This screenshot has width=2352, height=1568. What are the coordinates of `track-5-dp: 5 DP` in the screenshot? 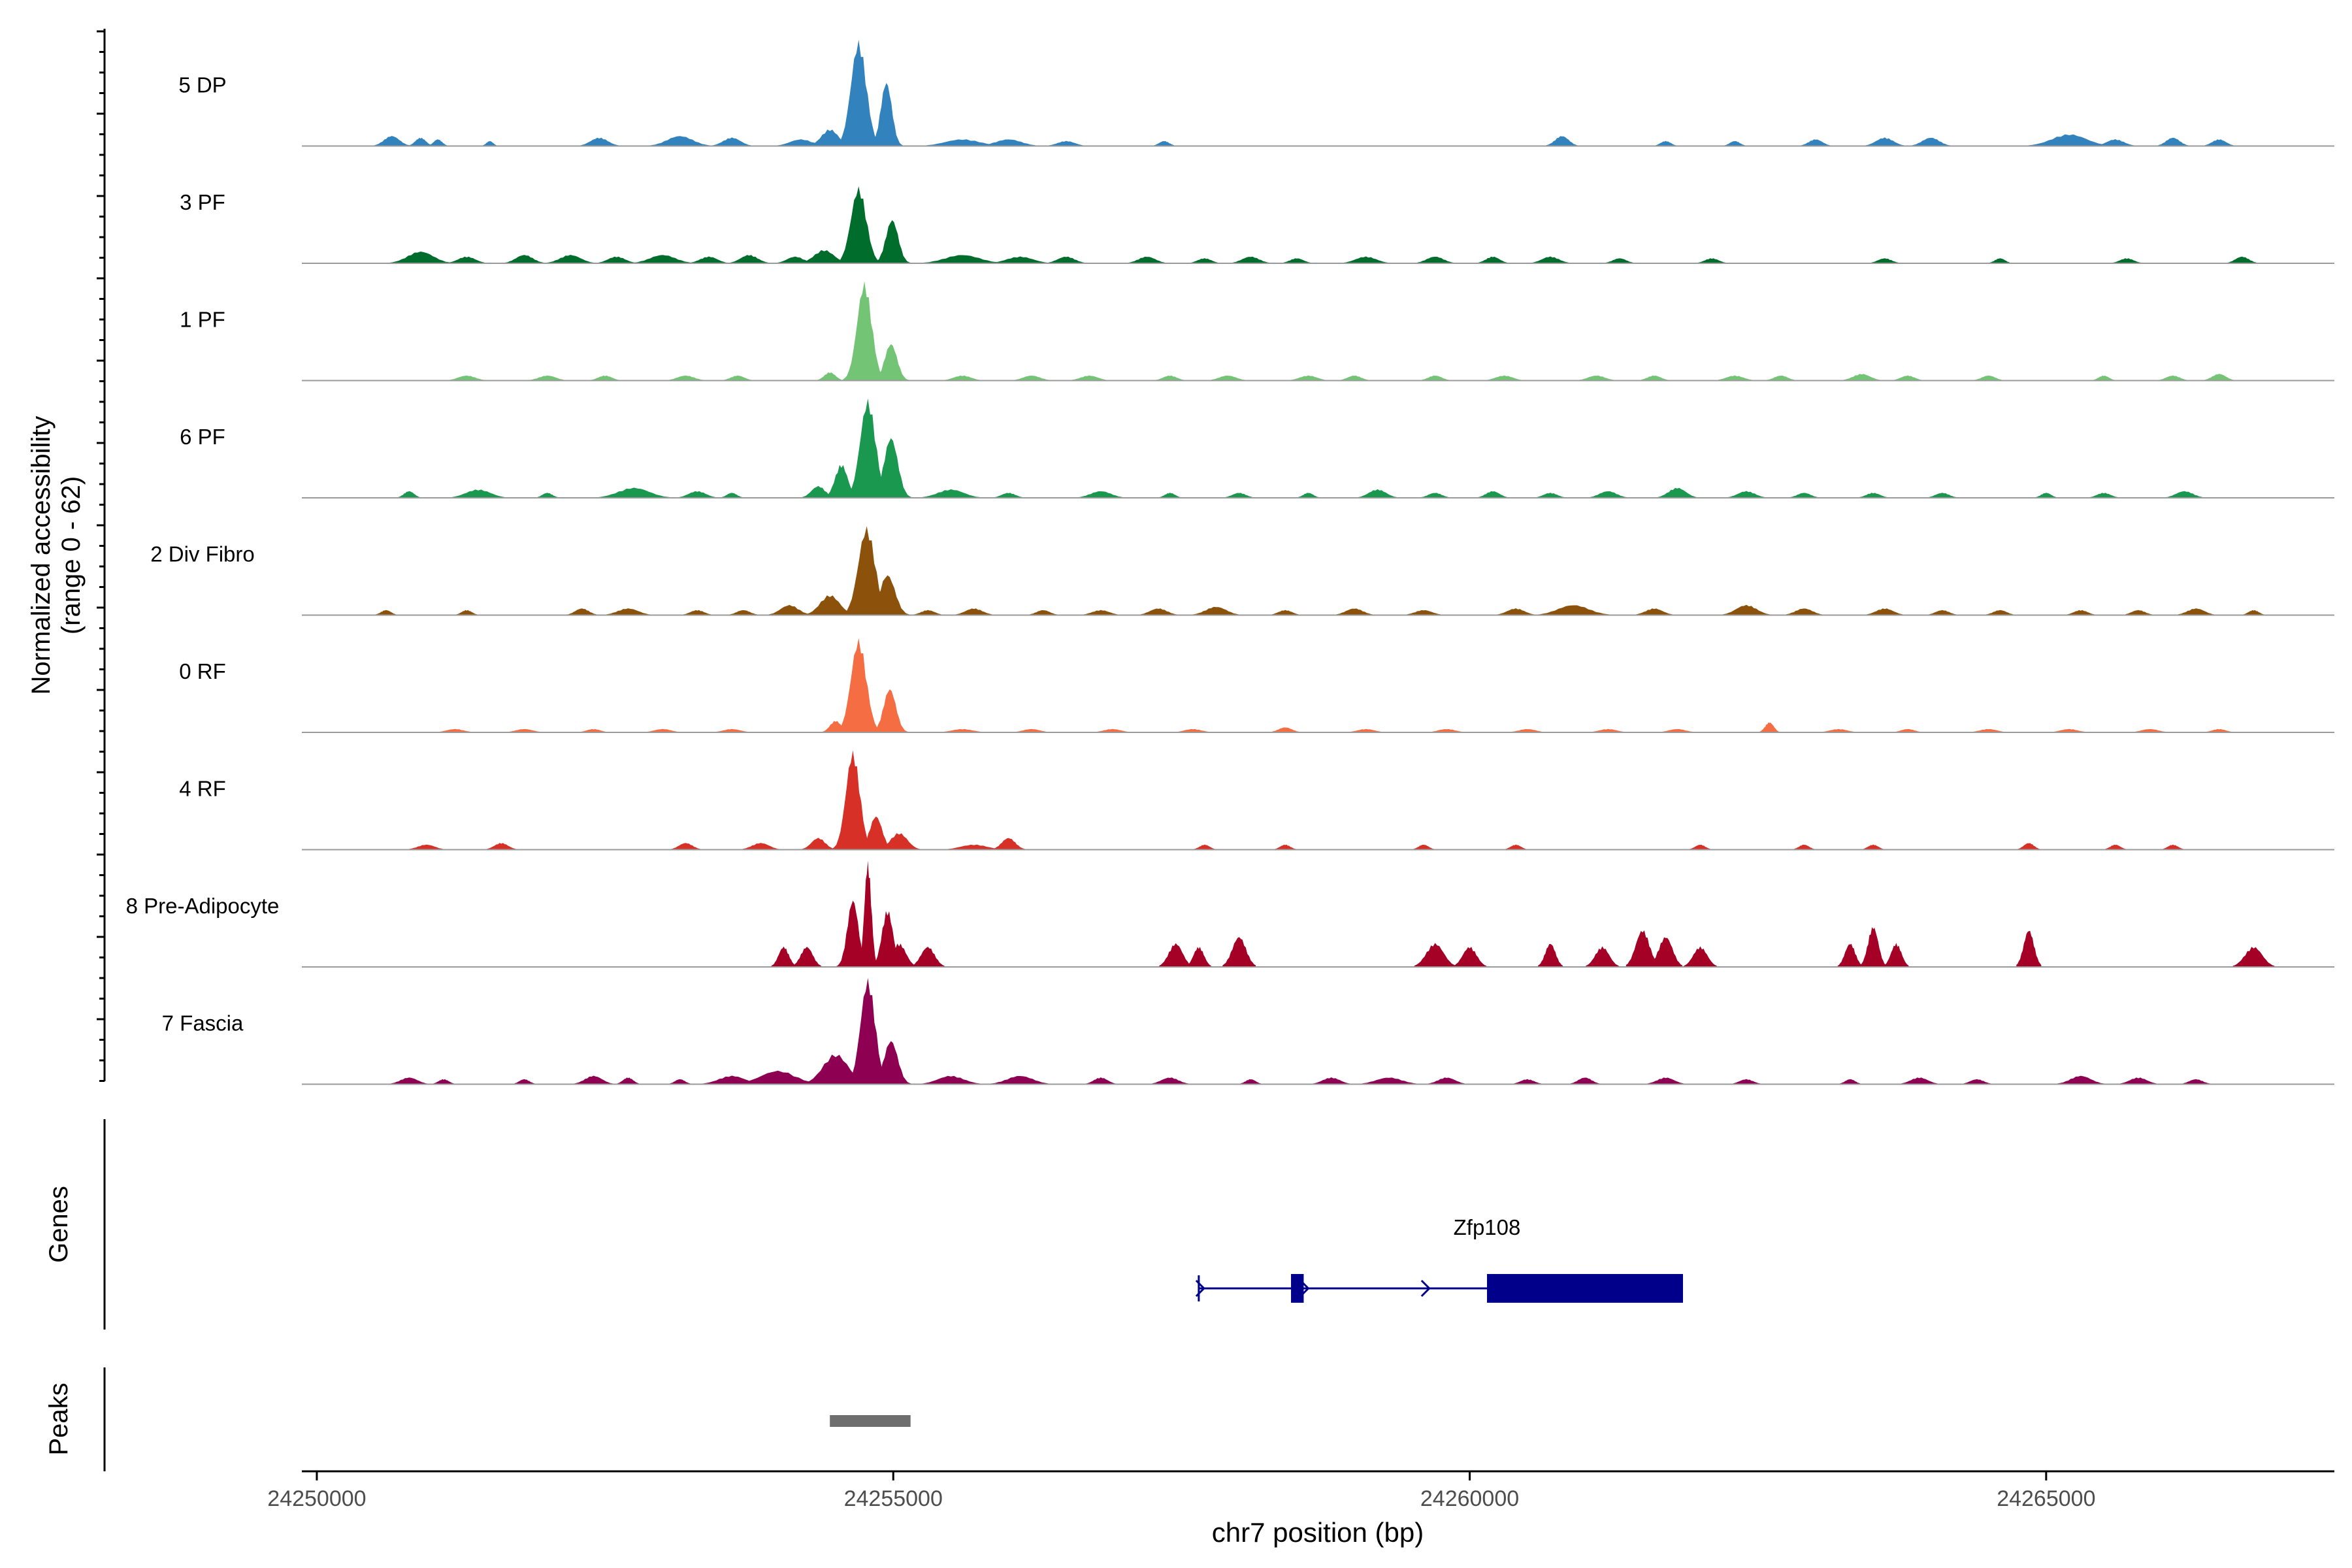 It's located at (1256, 93).